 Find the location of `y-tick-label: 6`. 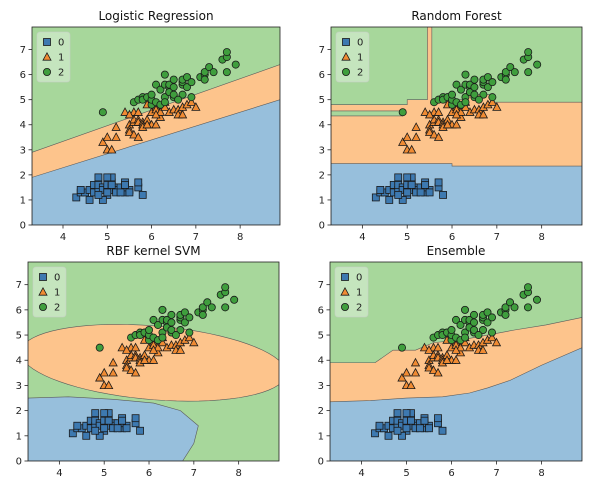

y-tick-label: 6 is located at coordinates (19, 310).